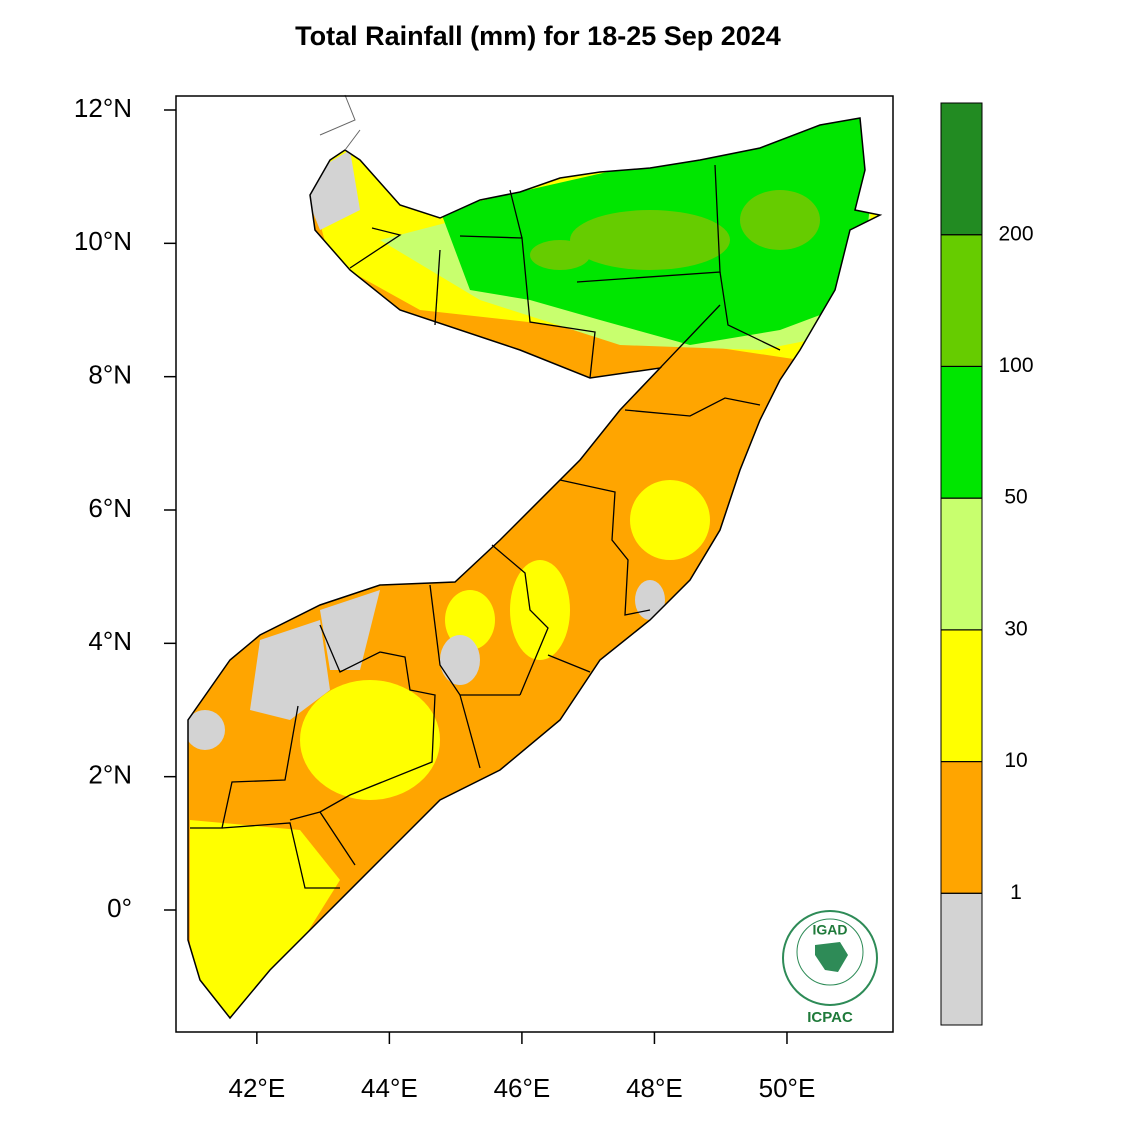  I want to click on y-tick-label: 8°N, so click(110, 375).